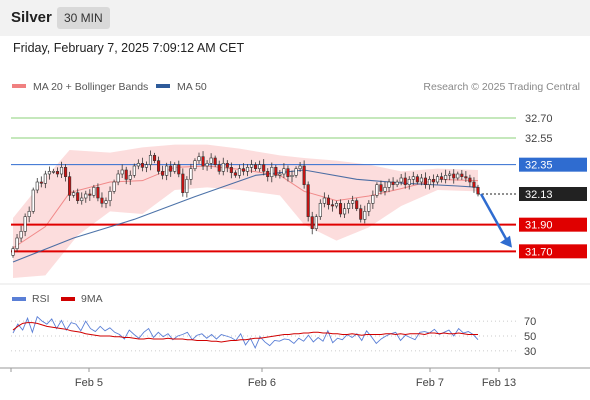  Describe the element at coordinates (506, 241) in the screenshot. I see `forecast-arrow-head` at that location.